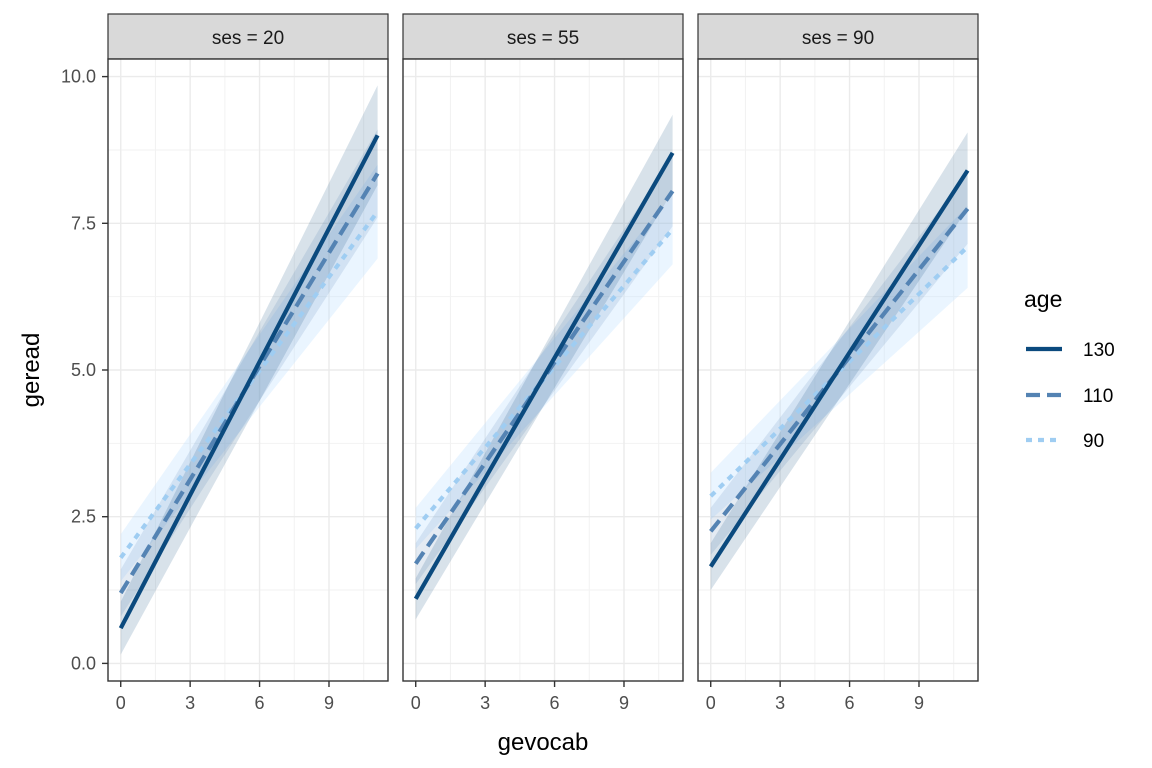  What do you see at coordinates (83, 663) in the screenshot?
I see `y-tick-label: 0.0` at bounding box center [83, 663].